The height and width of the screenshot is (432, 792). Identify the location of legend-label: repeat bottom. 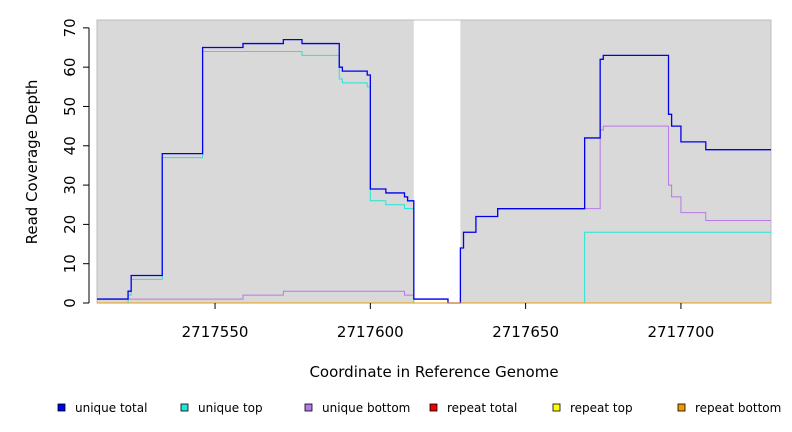
(738, 408).